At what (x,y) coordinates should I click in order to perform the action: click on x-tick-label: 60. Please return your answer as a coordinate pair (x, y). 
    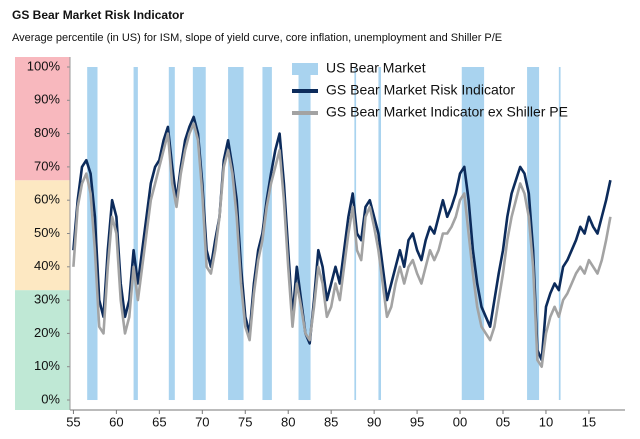
    Looking at the image, I should click on (116, 421).